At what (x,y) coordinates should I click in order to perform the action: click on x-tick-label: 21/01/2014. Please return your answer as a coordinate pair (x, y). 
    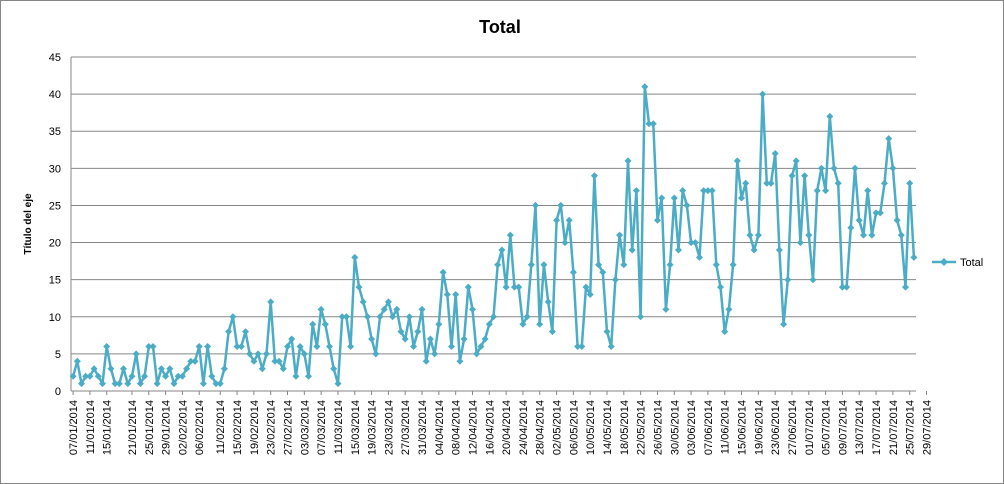
    Looking at the image, I should click on (133, 427).